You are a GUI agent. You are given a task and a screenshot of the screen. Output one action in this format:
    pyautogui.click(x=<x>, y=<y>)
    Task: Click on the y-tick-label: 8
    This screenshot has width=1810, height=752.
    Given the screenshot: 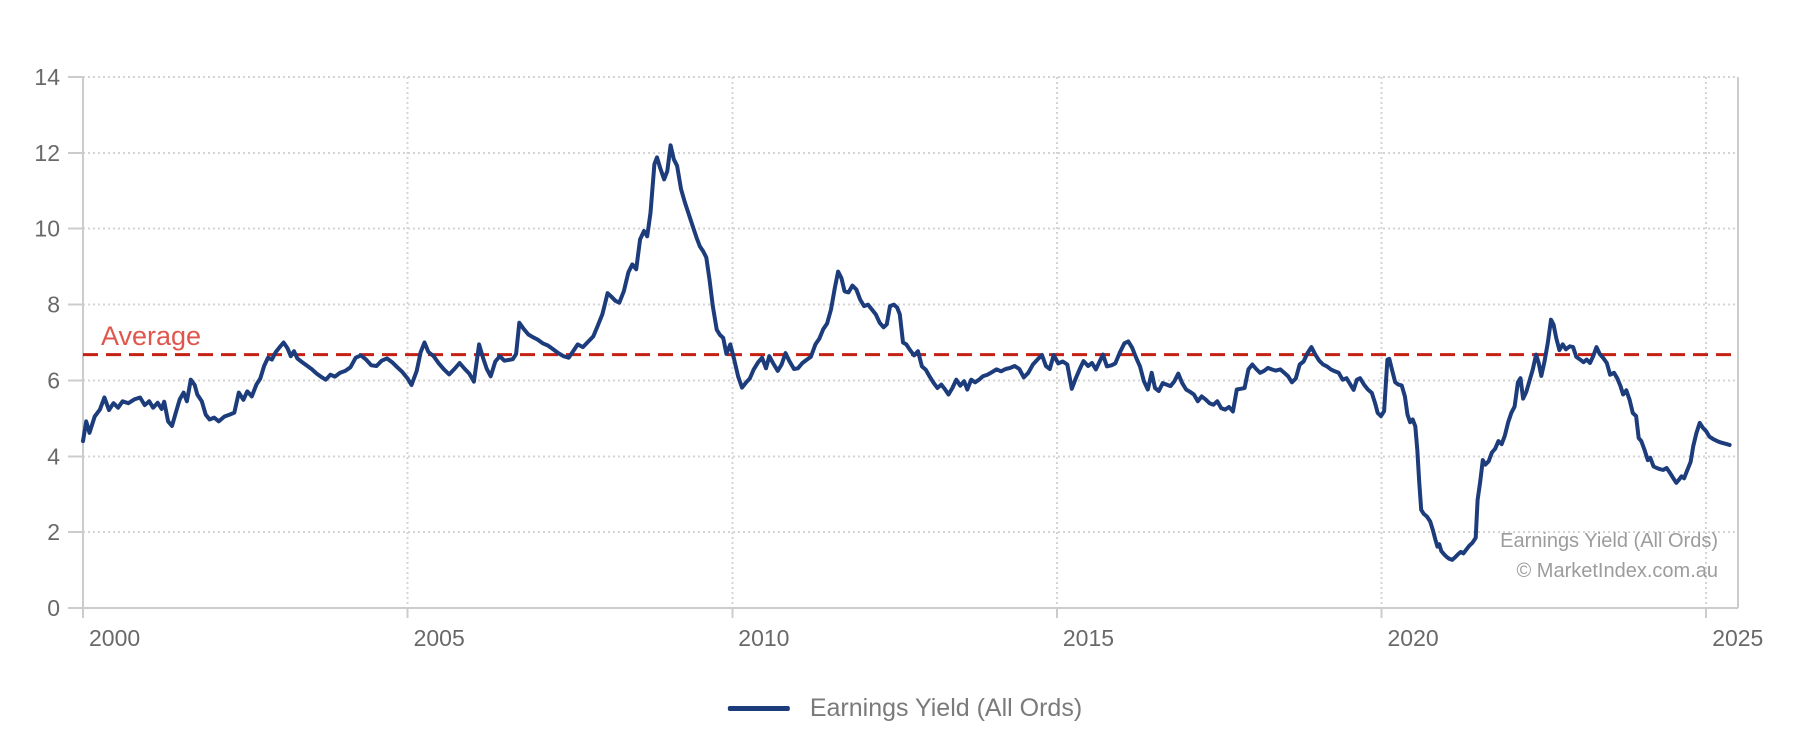 What is the action you would take?
    pyautogui.click(x=53, y=305)
    